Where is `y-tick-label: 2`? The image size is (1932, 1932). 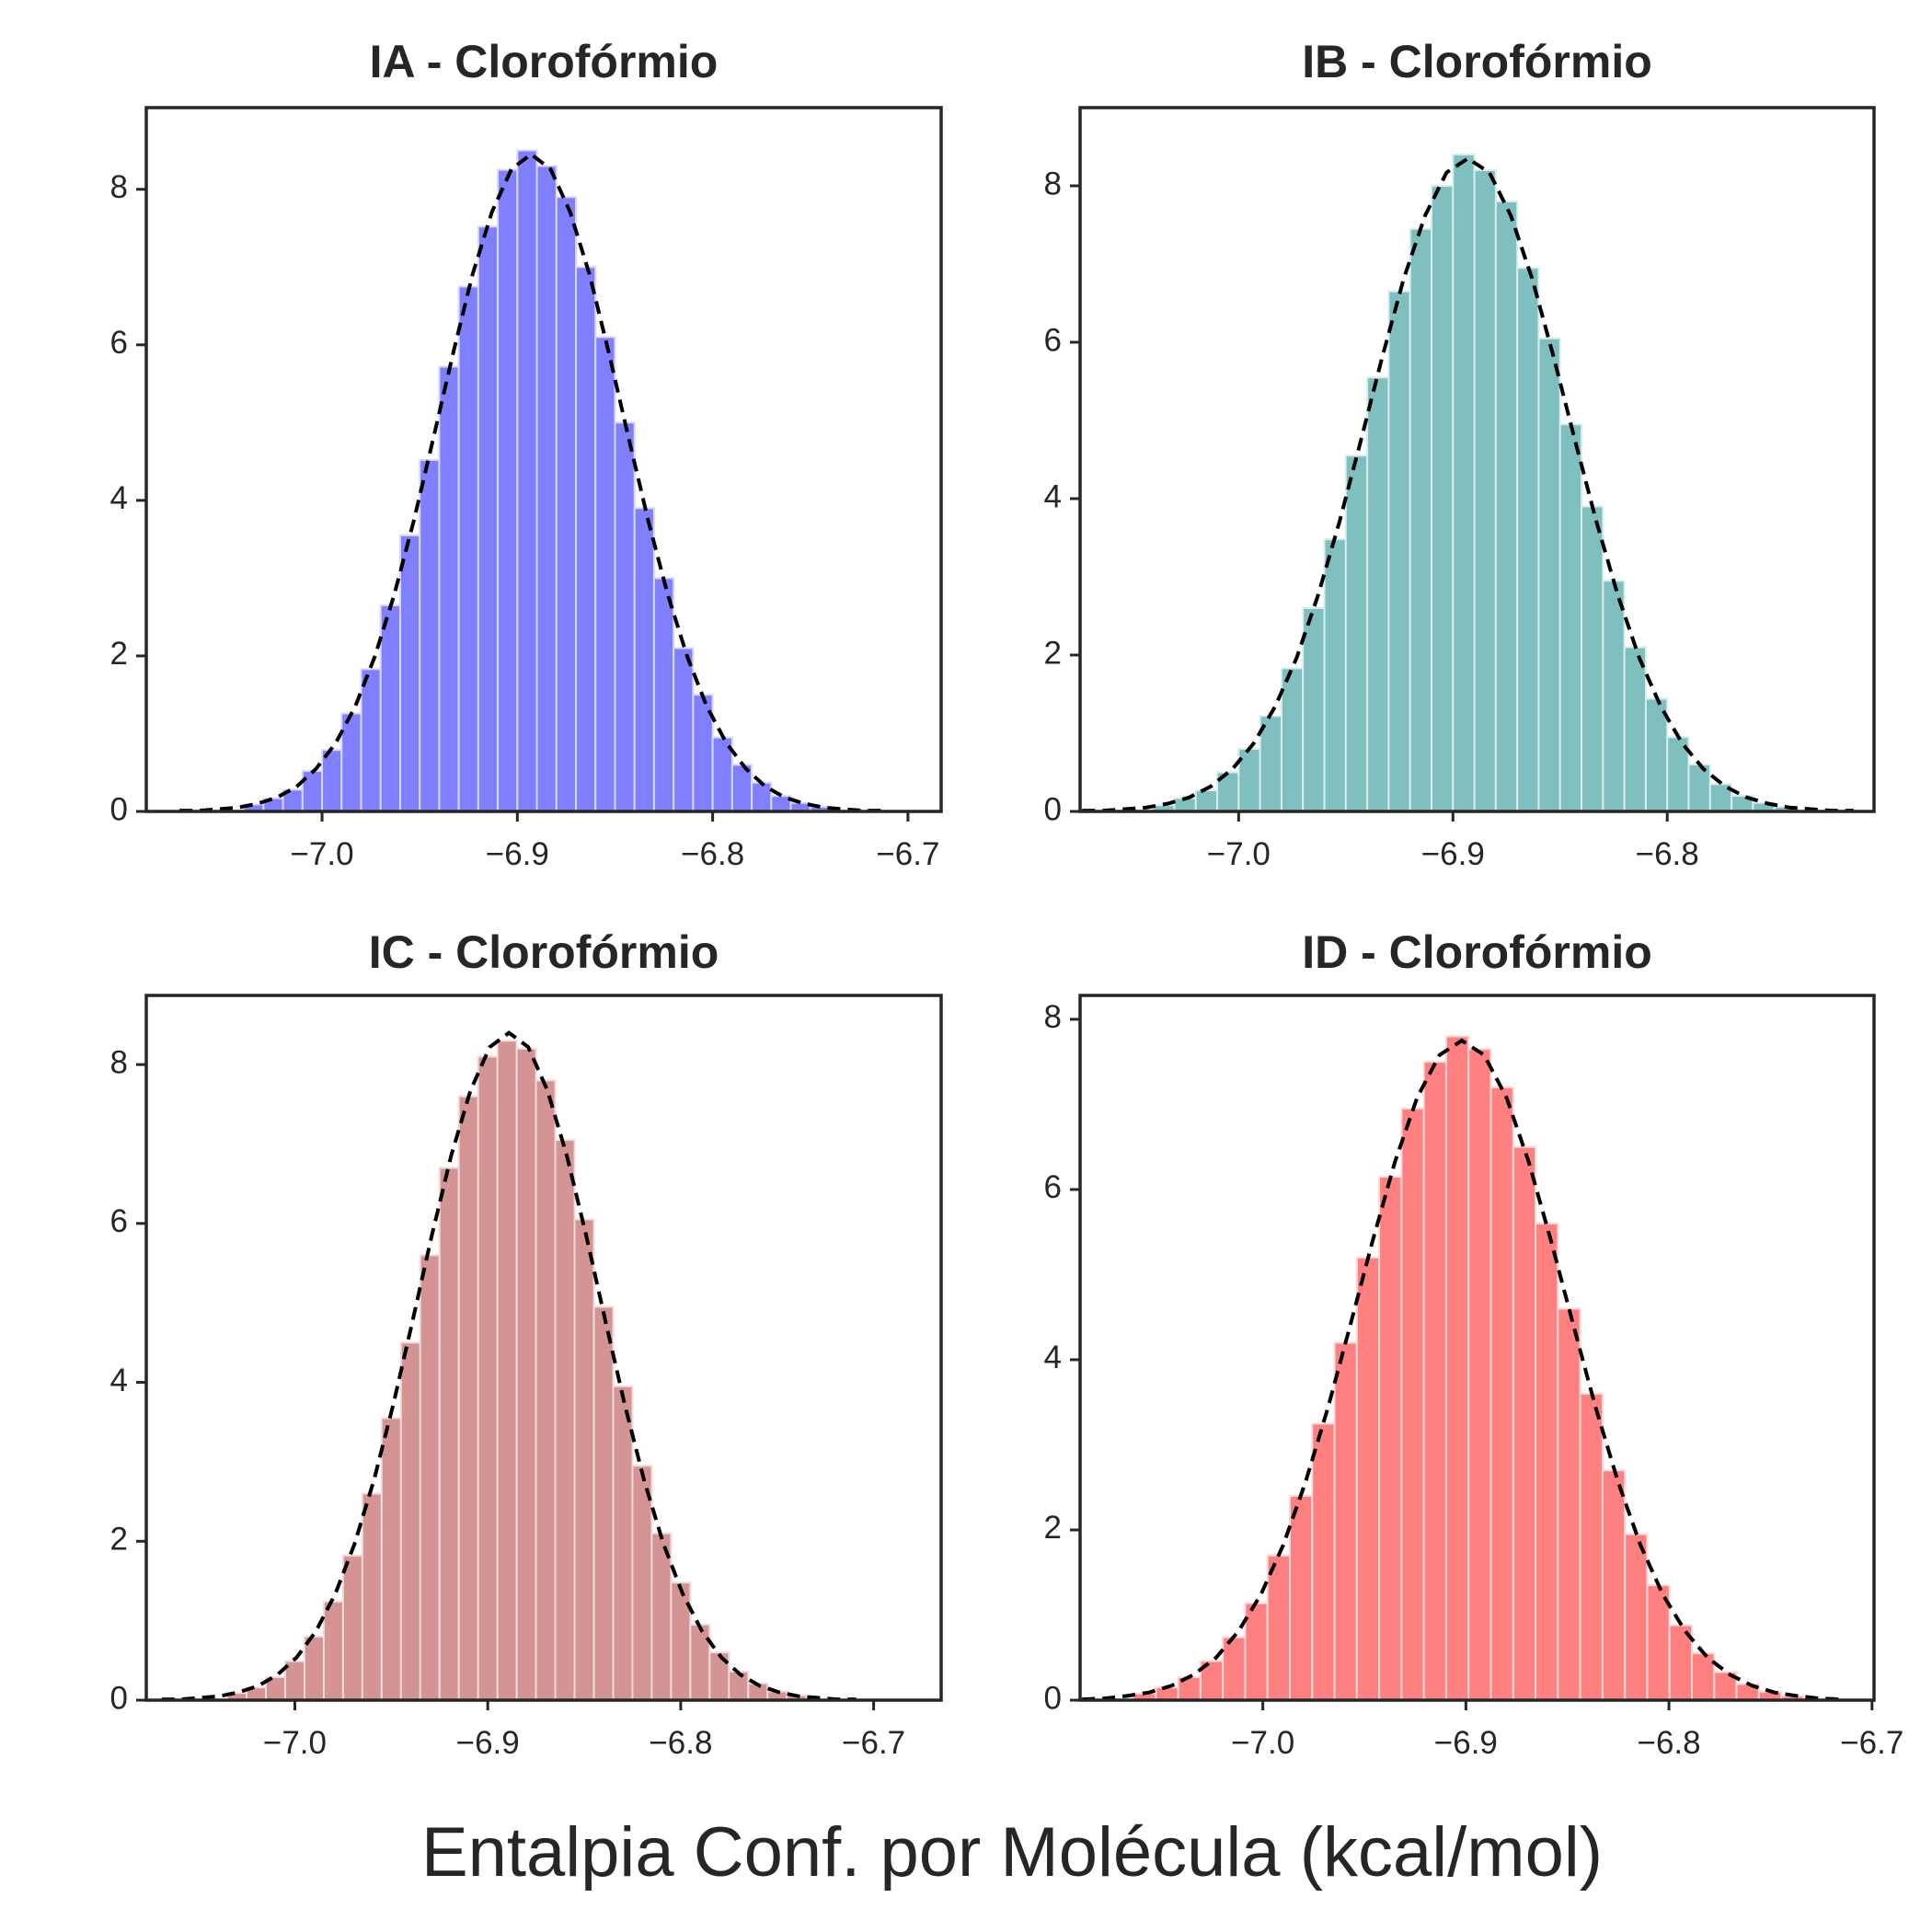
y-tick-label: 2 is located at coordinates (119, 654).